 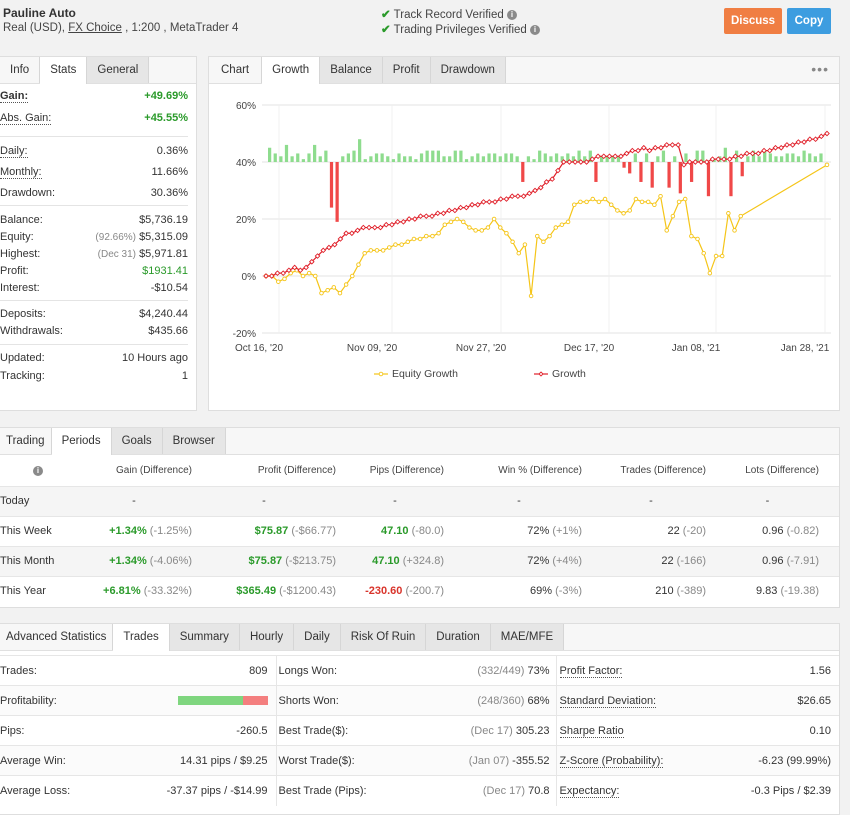 What do you see at coordinates (406, 70) in the screenshot?
I see `tab-profit: Profit` at bounding box center [406, 70].